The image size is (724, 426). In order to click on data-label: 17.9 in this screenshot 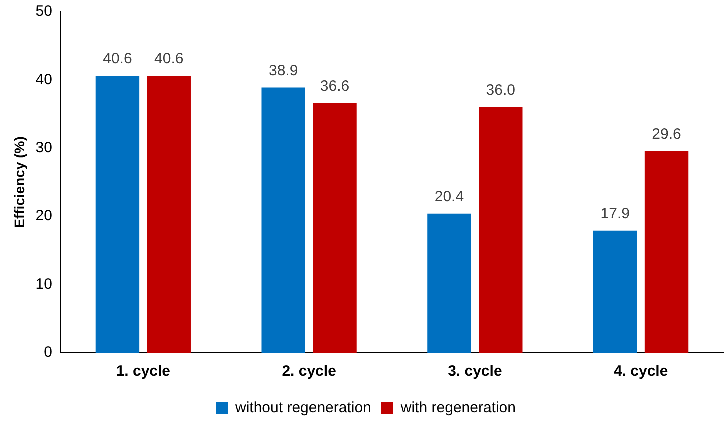, I will do `click(615, 214)`.